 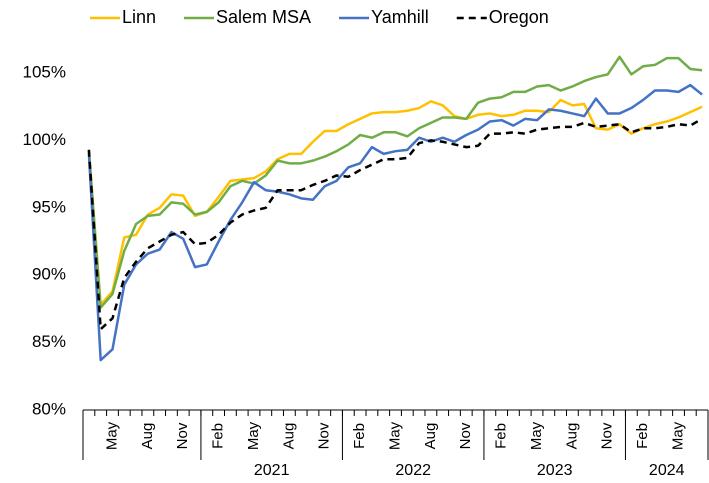 What do you see at coordinates (519, 17) in the screenshot?
I see `legend-label: Oregon` at bounding box center [519, 17].